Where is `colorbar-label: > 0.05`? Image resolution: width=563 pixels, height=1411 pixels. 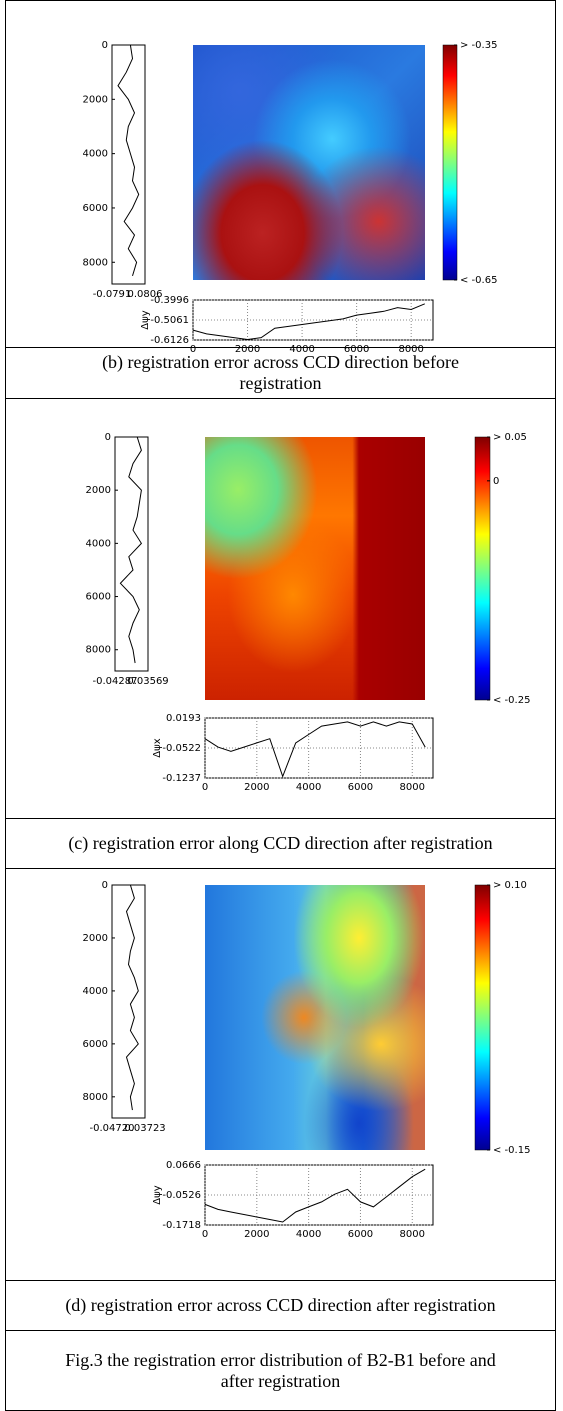
colorbar-label: > 0.05 is located at coordinates (510, 437).